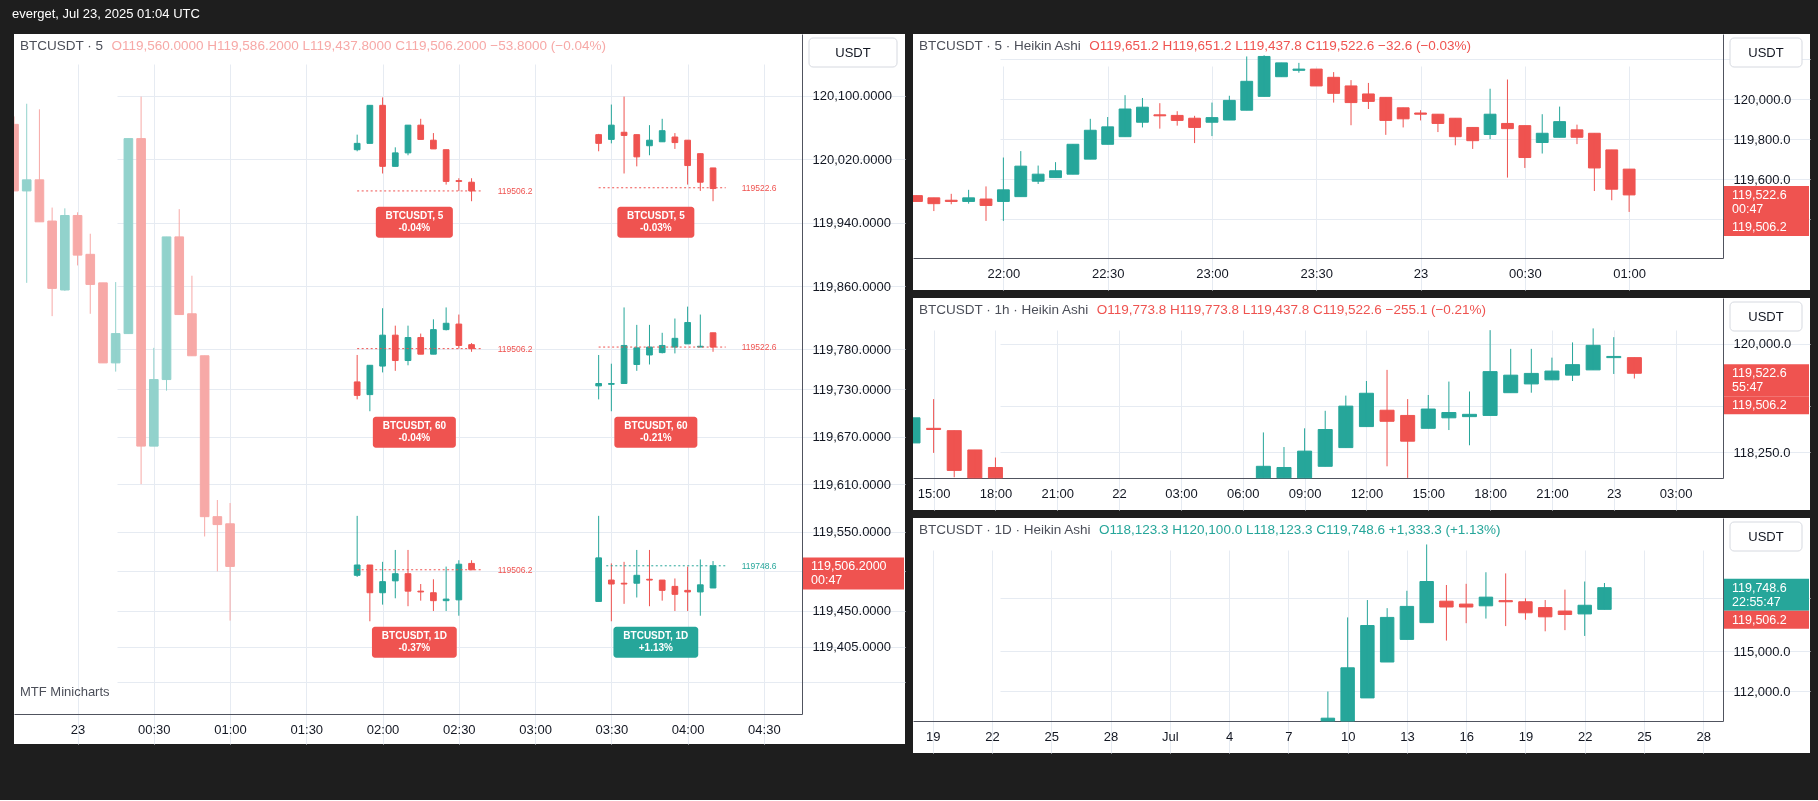 The height and width of the screenshot is (801, 1818). Describe the element at coordinates (1762, 139) in the screenshot. I see `y-tick-label: 119,800.0` at that location.